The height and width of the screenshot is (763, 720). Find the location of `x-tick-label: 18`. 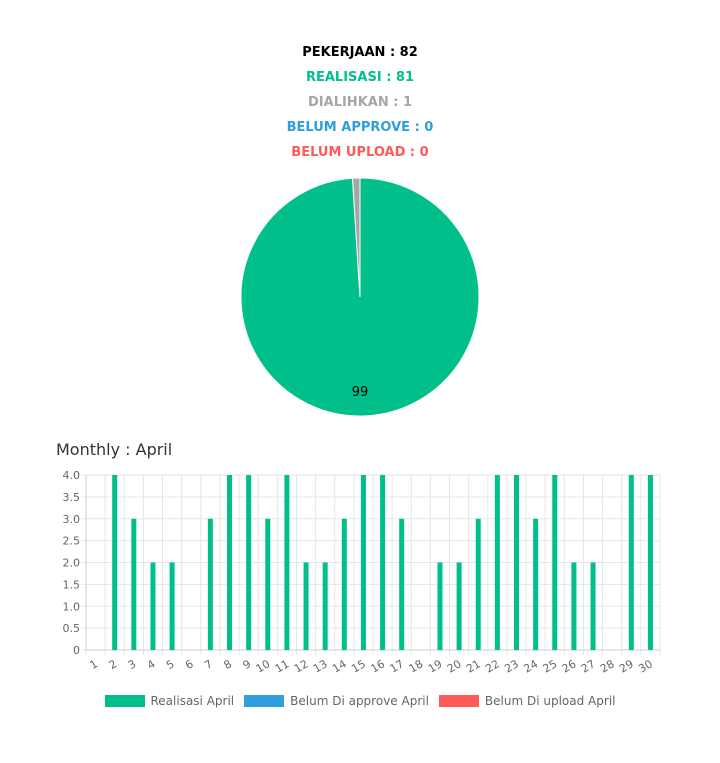

x-tick-label: 18 is located at coordinates (416, 666).